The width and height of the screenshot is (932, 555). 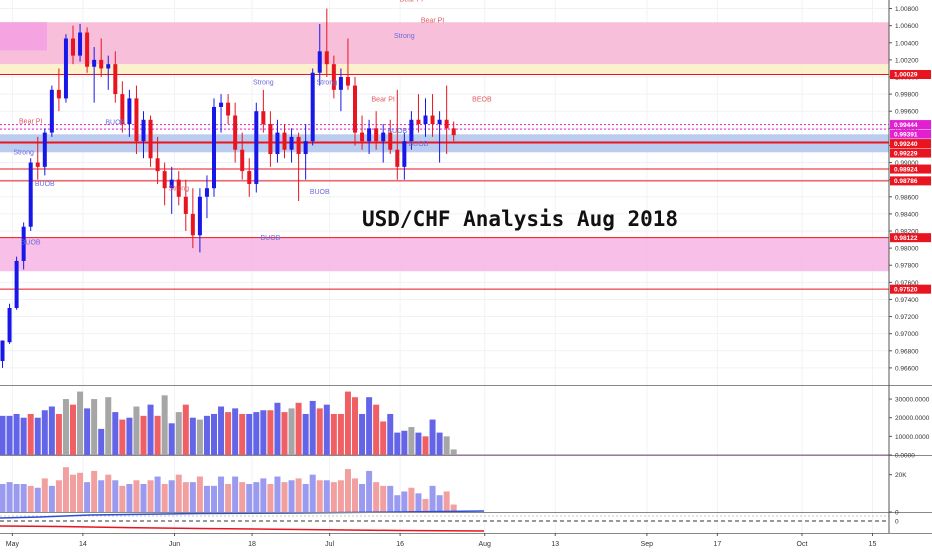 What do you see at coordinates (83, 544) in the screenshot?
I see `date-tick-label: 14` at bounding box center [83, 544].